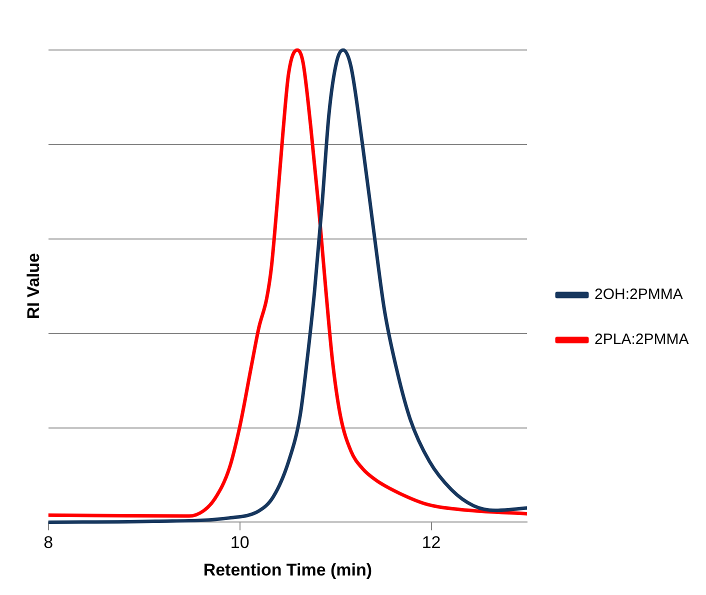 This screenshot has height=595, width=706. I want to click on x-tick-label: 8, so click(49, 542).